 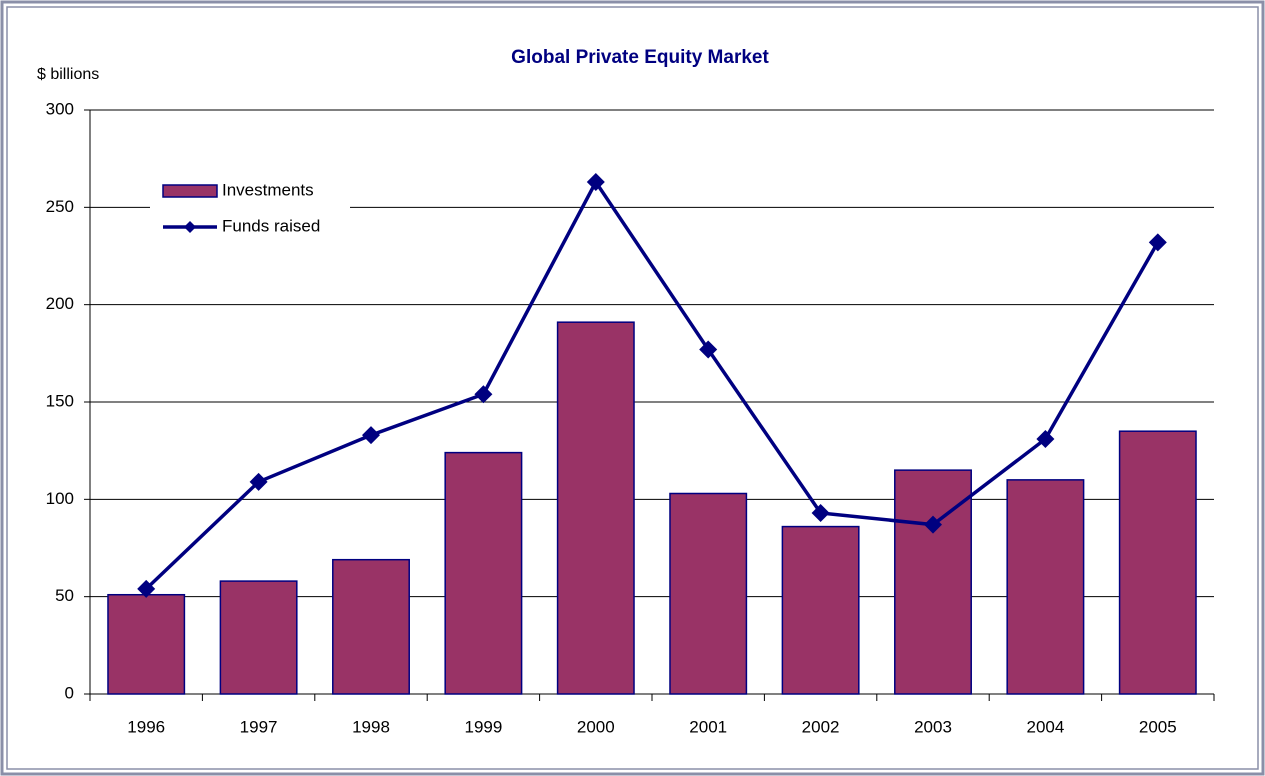 I want to click on x-tick-label: 2000, so click(x=596, y=726).